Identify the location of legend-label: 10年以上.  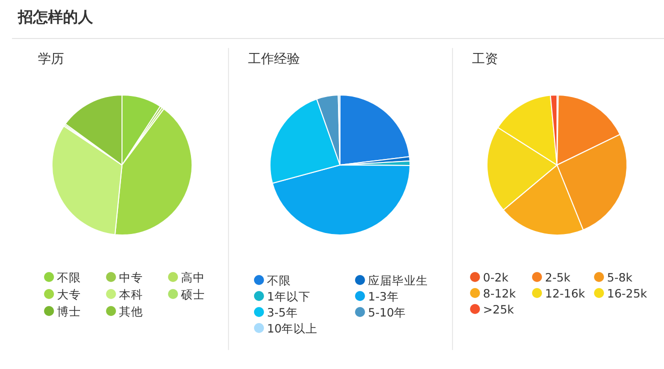
(292, 329).